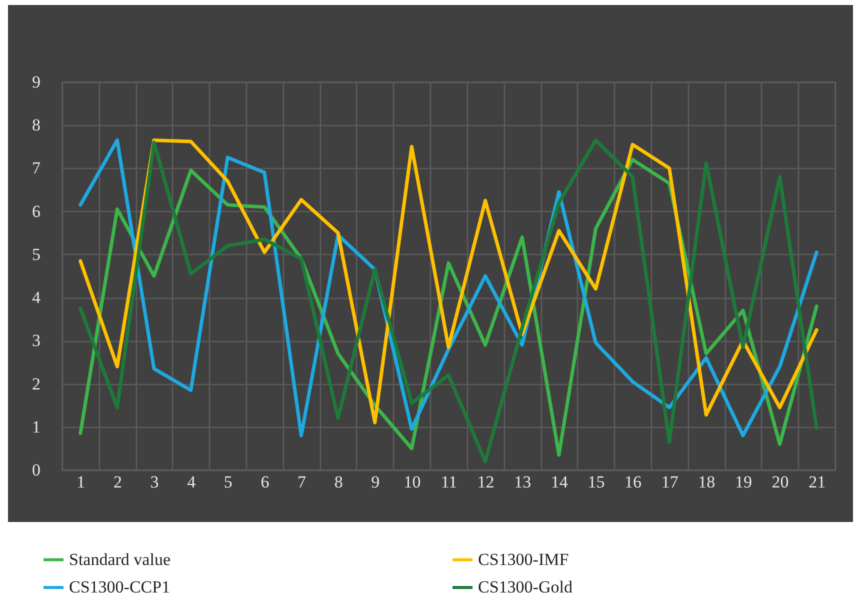  What do you see at coordinates (817, 482) in the screenshot?
I see `x-tick-label: 21` at bounding box center [817, 482].